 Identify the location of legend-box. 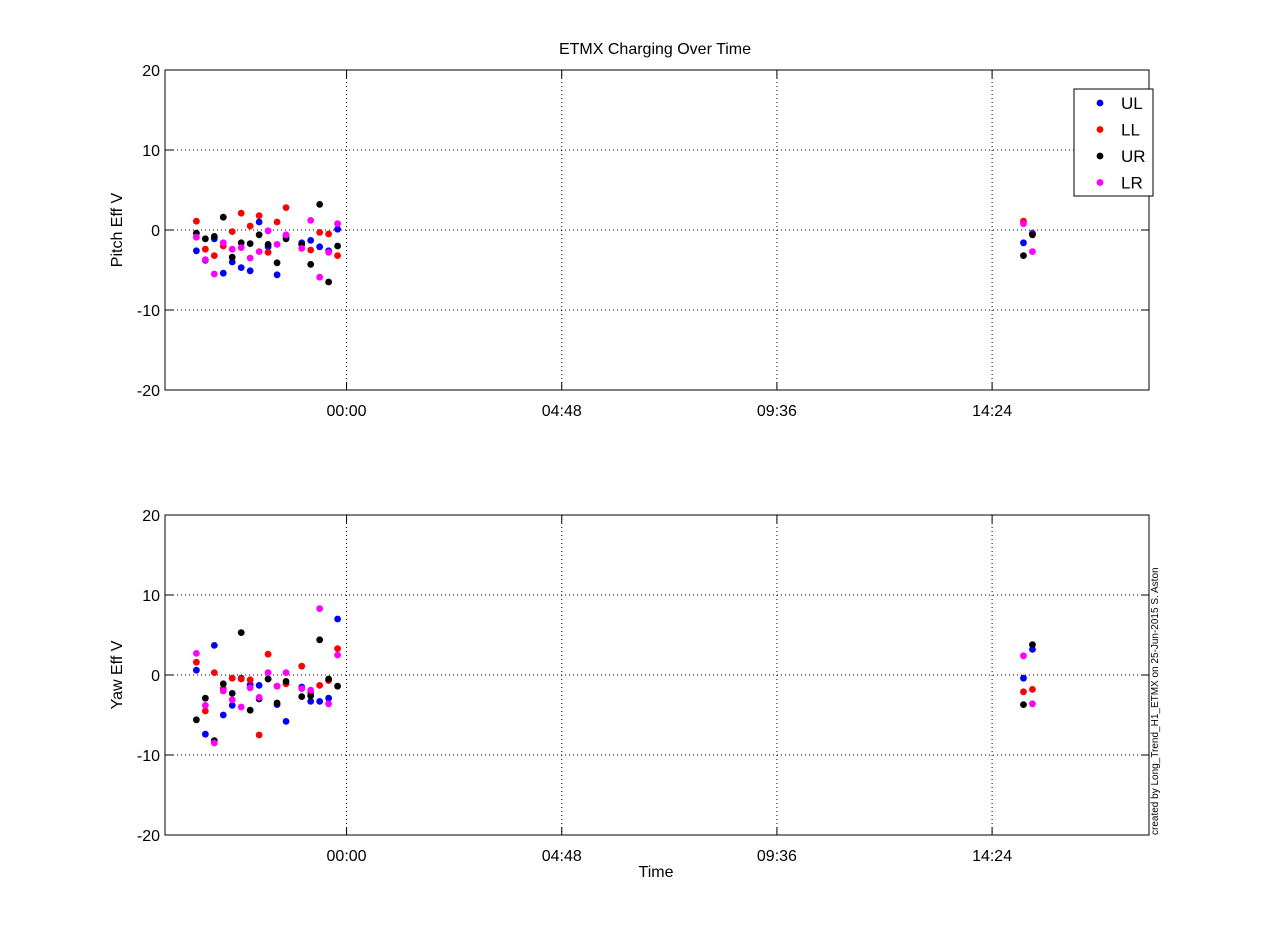
(1113, 142).